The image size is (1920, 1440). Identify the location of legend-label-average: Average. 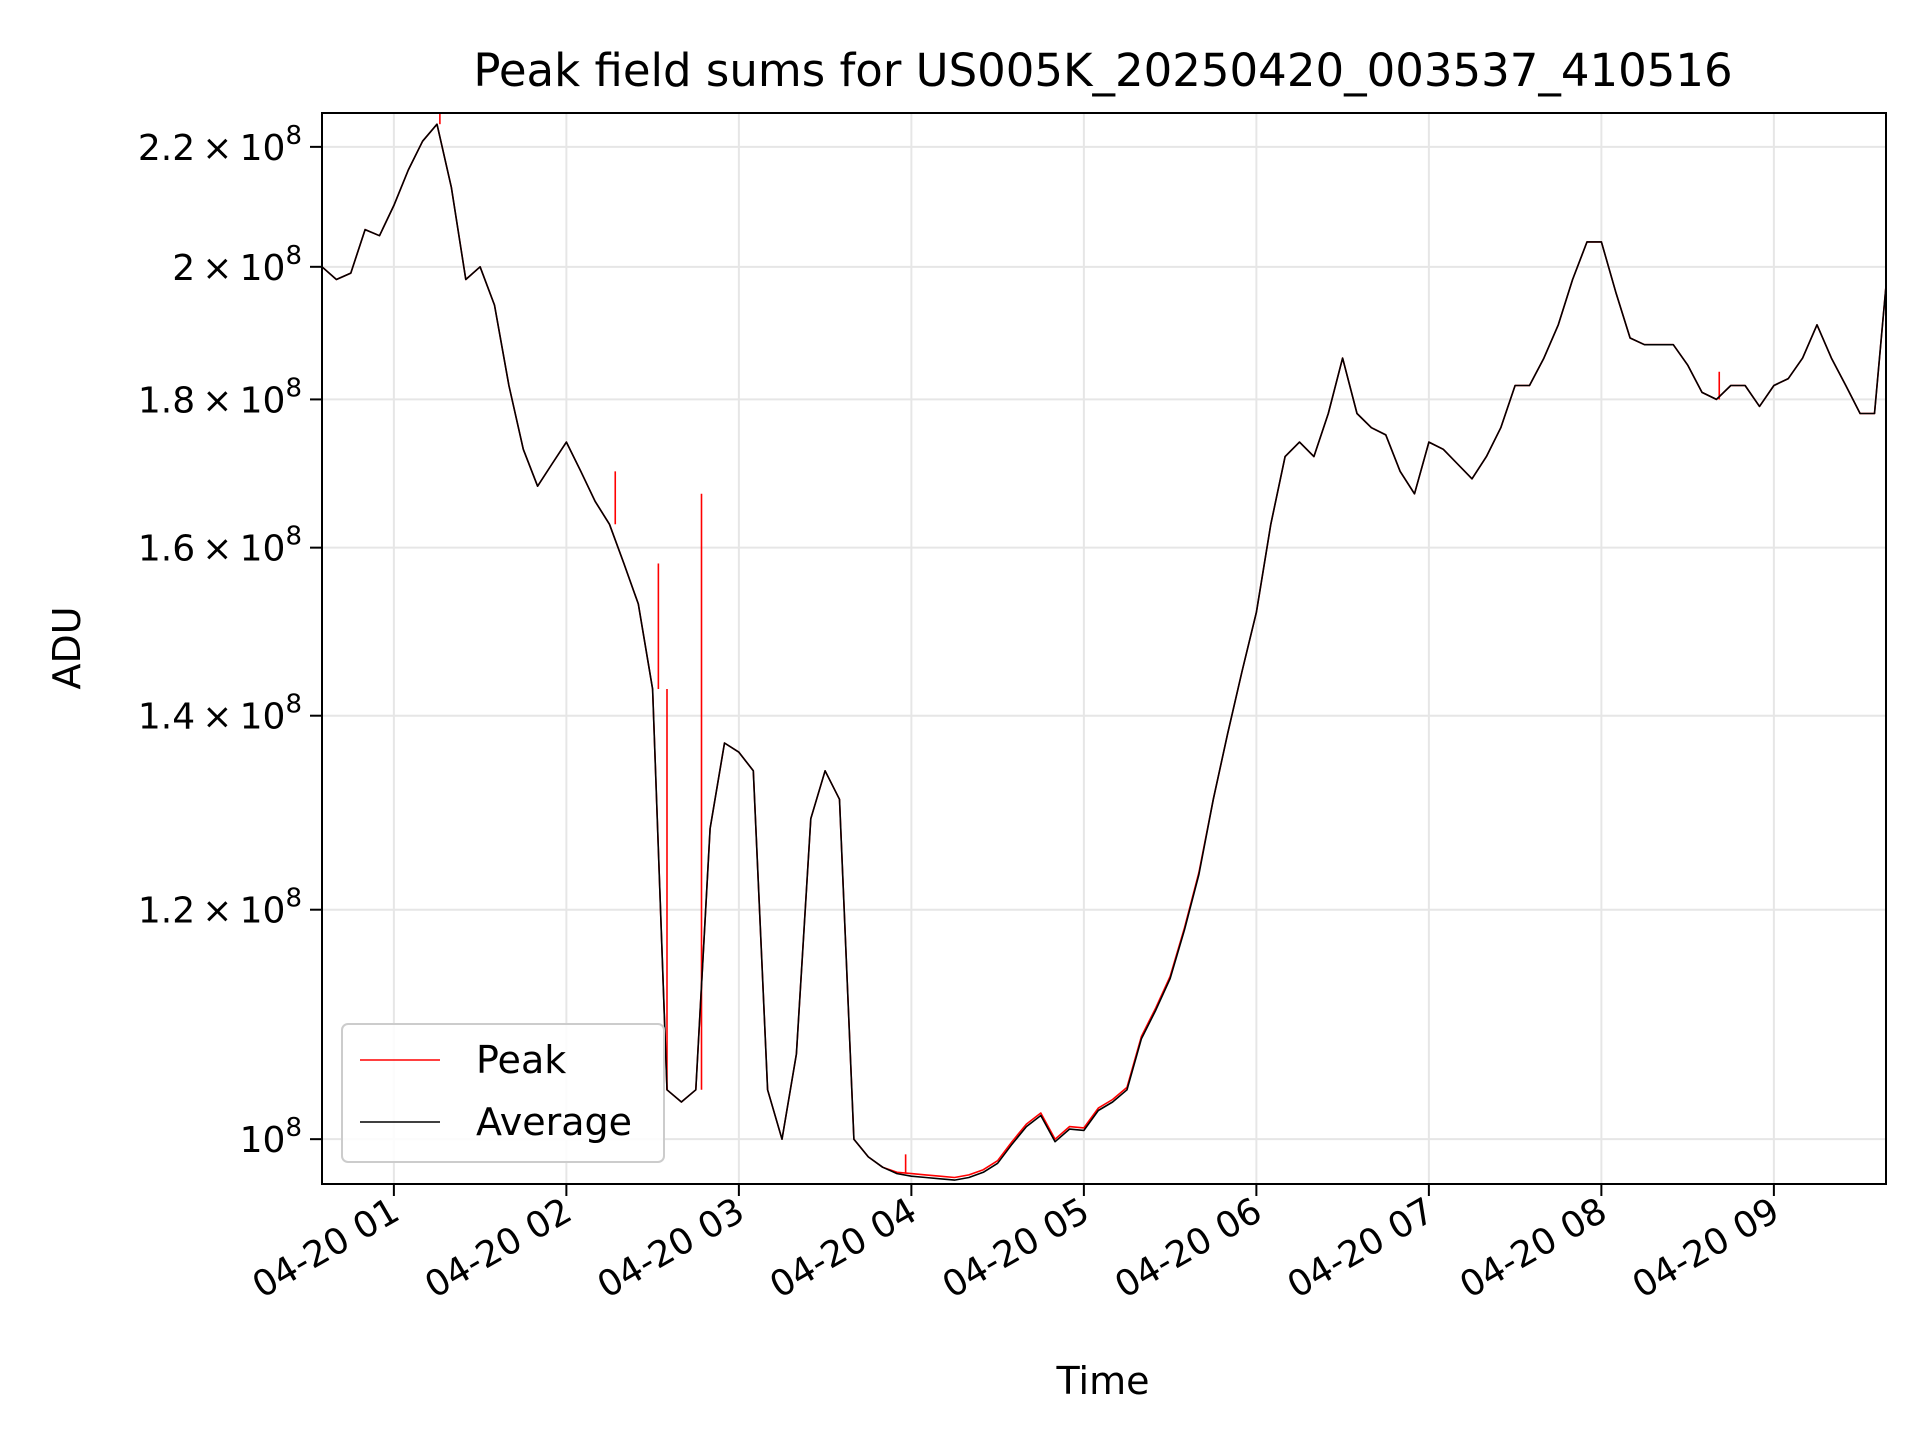
(554, 1122).